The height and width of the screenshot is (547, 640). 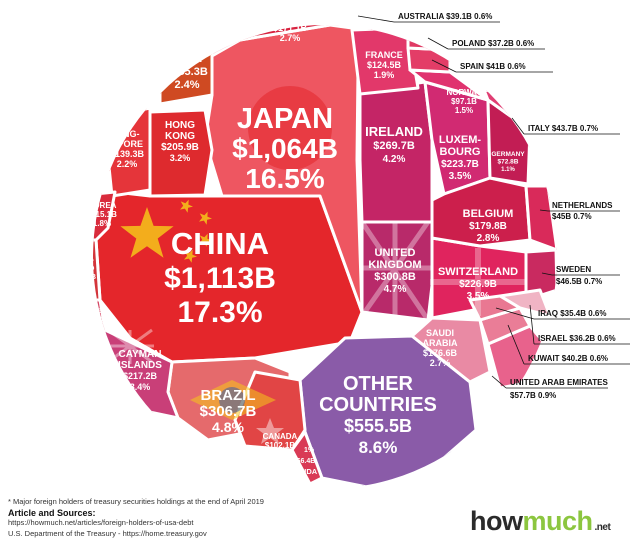 I want to click on share-japan: 16.5%, so click(x=284, y=178).